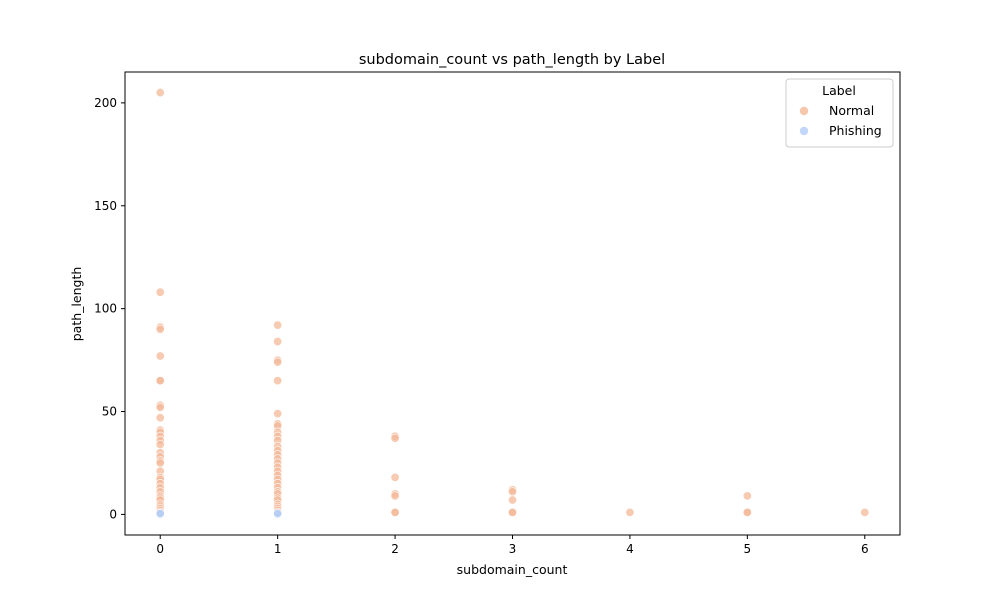  Describe the element at coordinates (512, 569) in the screenshot. I see `x-axis-label: subdomain_count` at that location.